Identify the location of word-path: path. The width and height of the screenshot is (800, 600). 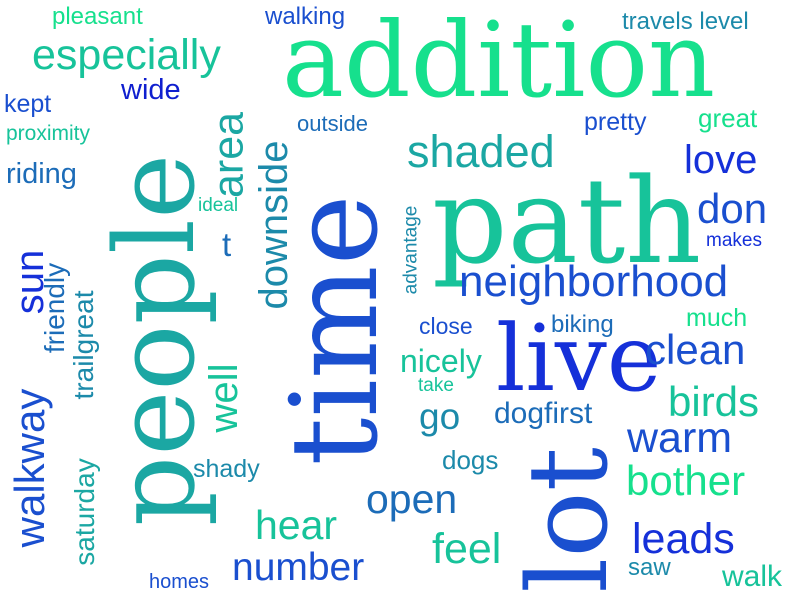
(567, 221).